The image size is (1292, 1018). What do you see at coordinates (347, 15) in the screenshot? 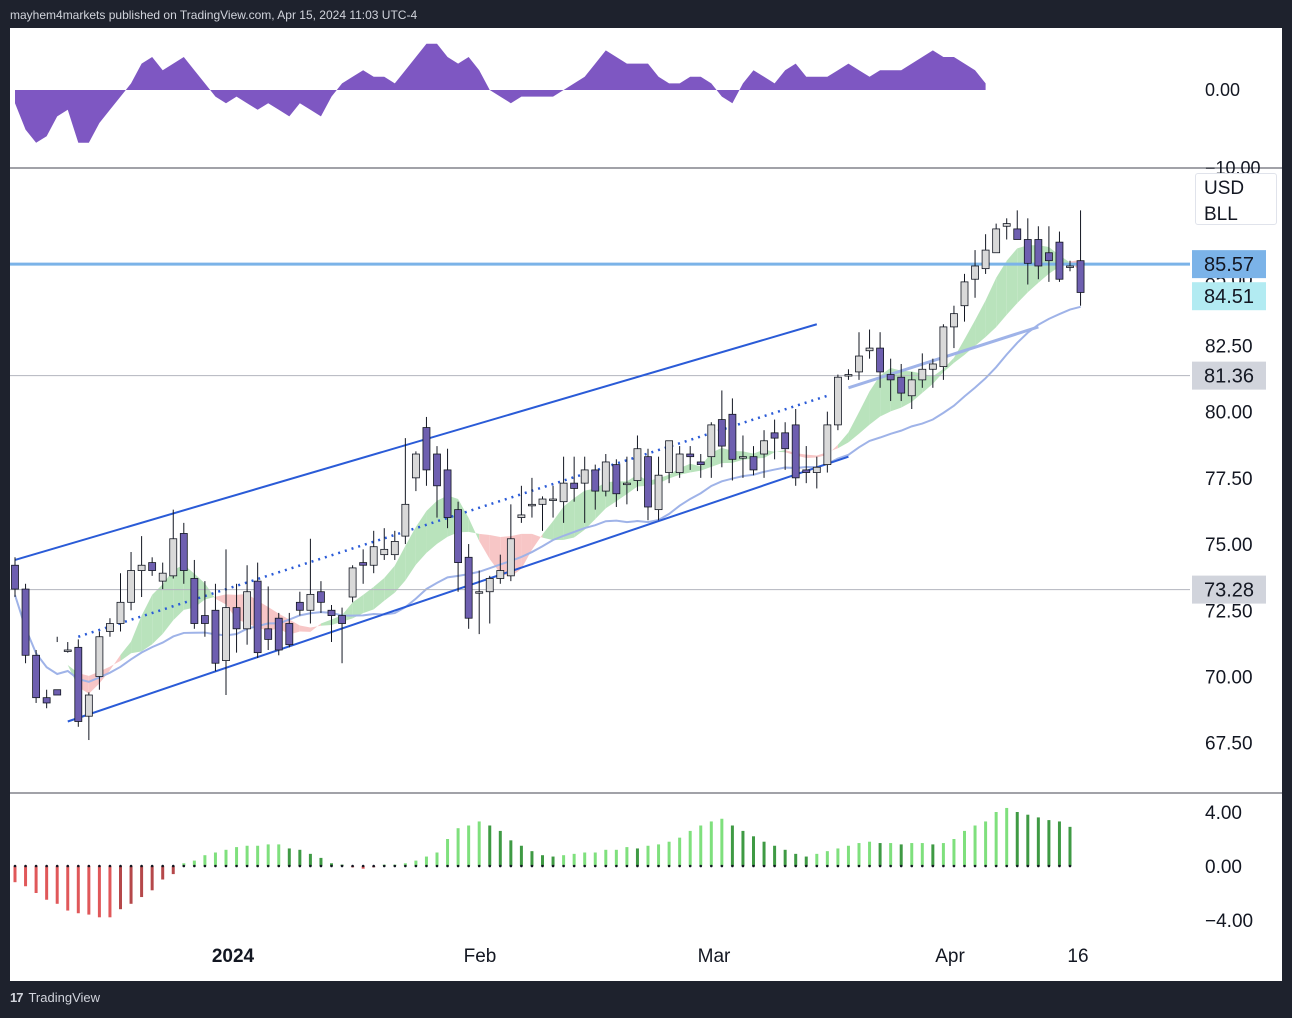
I see `publish-date: Apr 15, 2024 11:03 UTC-4` at bounding box center [347, 15].